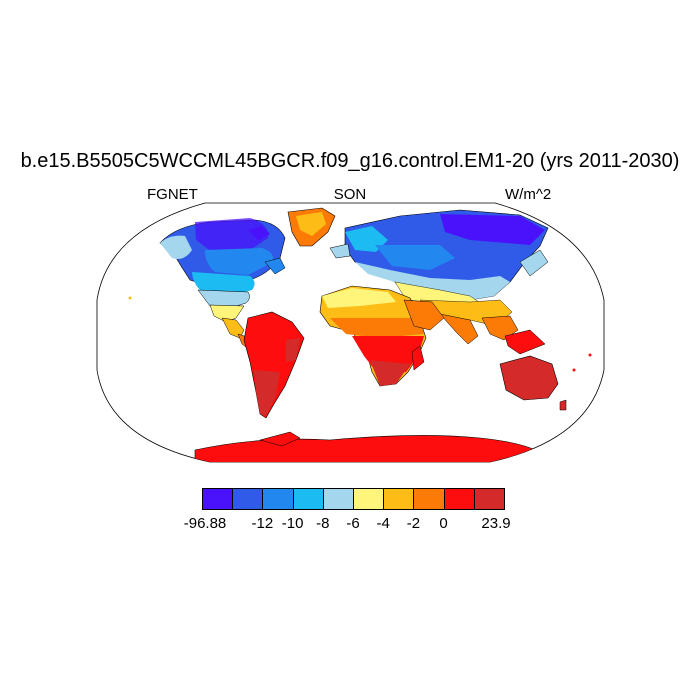  Describe the element at coordinates (205, 523) in the screenshot. I see `colorbar-label: -96.88` at that location.